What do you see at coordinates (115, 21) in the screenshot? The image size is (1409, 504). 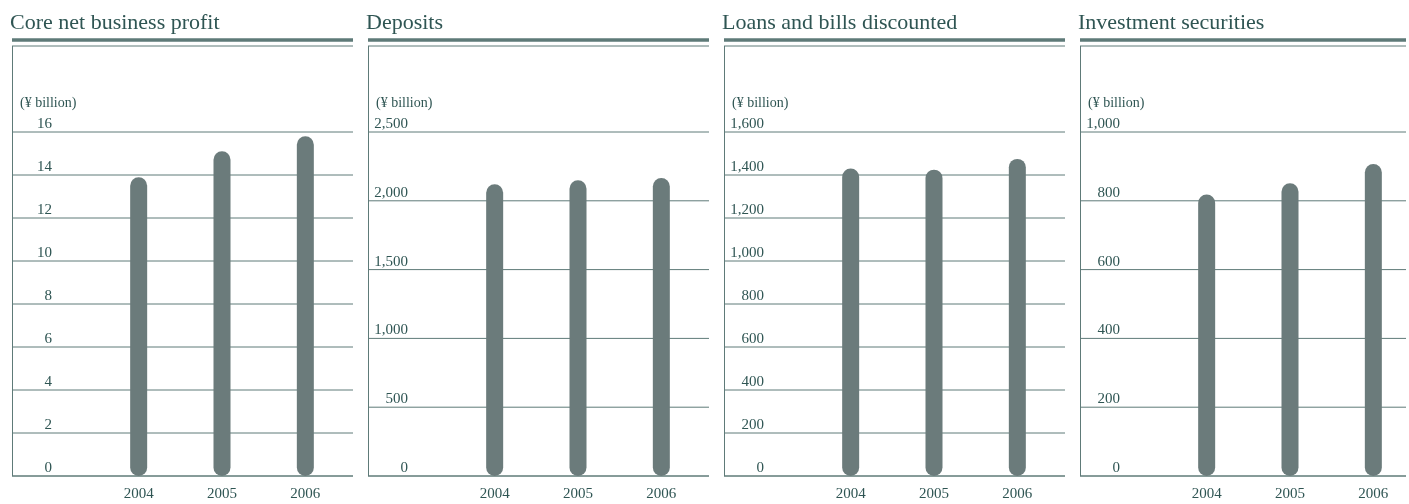 I see `chart-title: Core net business profit` at bounding box center [115, 21].